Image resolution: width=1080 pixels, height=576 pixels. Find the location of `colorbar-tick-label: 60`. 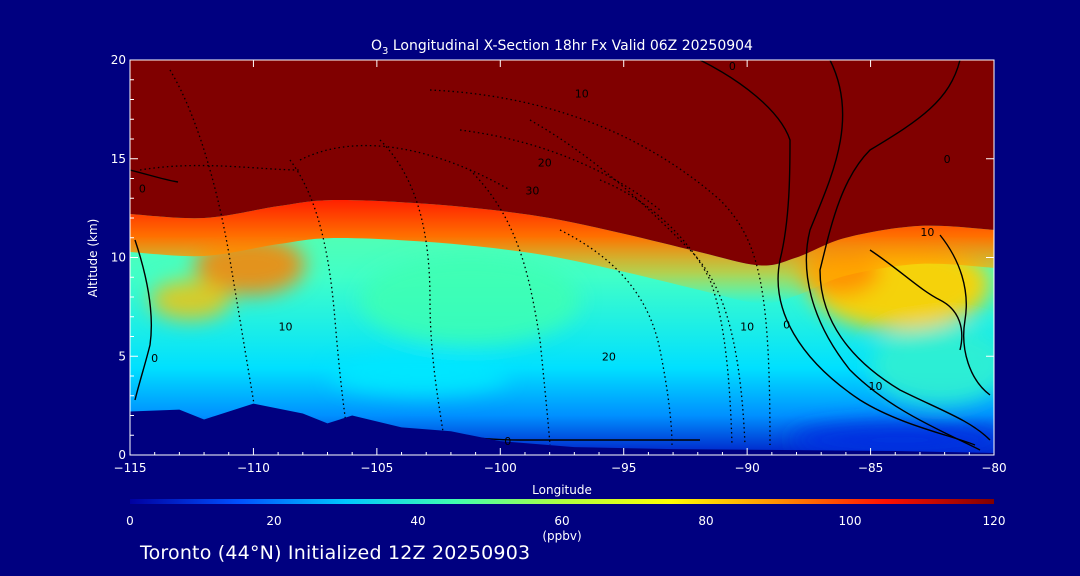

colorbar-tick-label: 60 is located at coordinates (561, 521).